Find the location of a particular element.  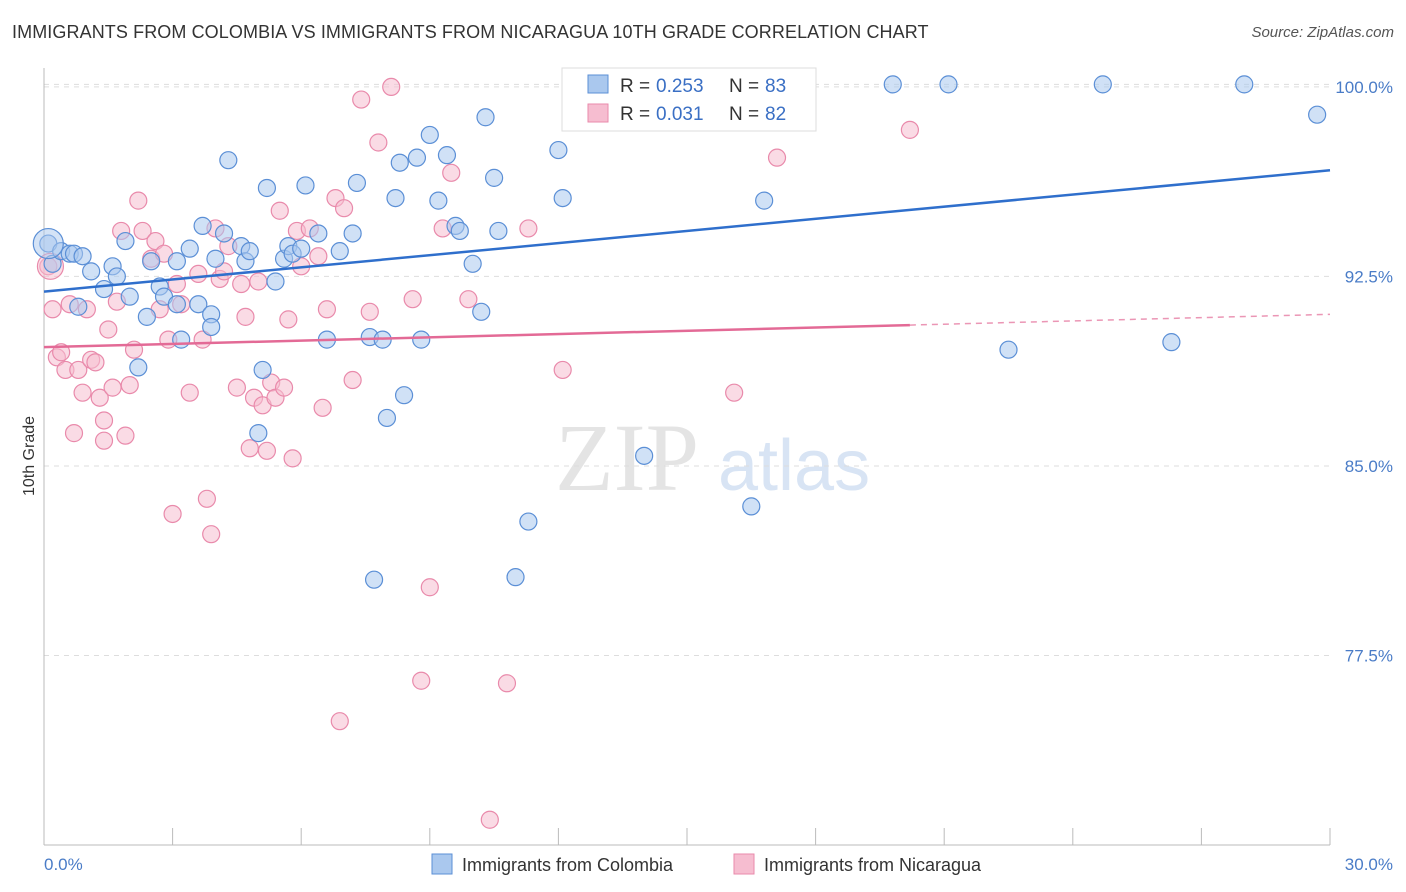

colombia-trend-line-solid is located at coordinates (687, 231).